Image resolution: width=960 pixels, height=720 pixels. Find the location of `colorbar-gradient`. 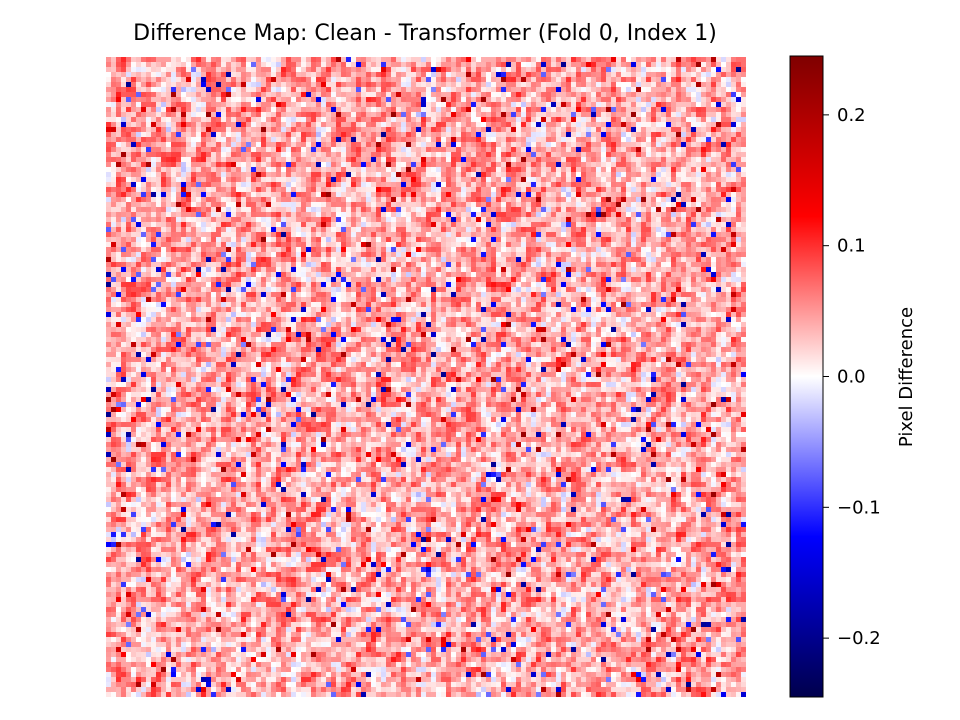

colorbar-gradient is located at coordinates (806, 376).